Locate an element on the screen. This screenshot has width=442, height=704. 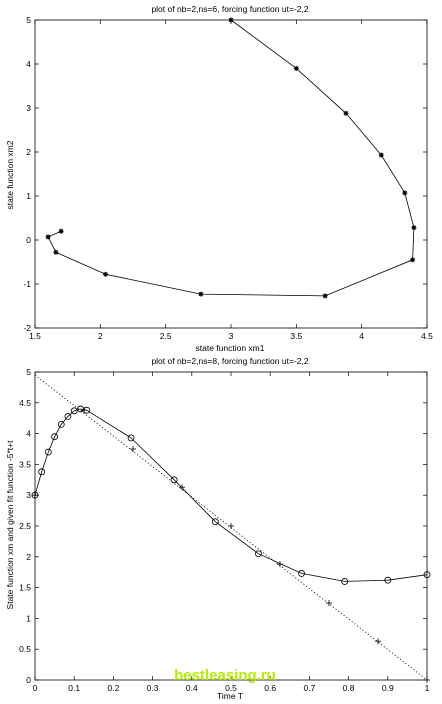
chart2-ytick-label: 3 is located at coordinates (28, 495).